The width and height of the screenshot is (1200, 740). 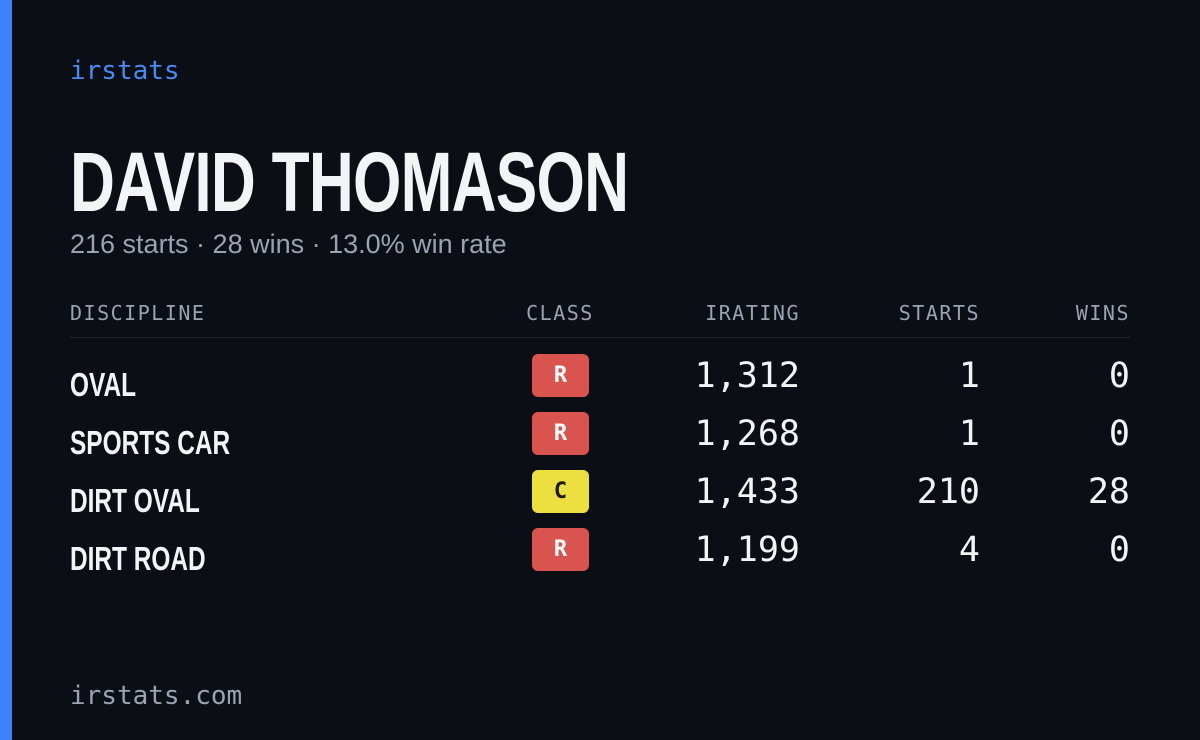 I want to click on discipline: SPORTS CAR, so click(x=150, y=442).